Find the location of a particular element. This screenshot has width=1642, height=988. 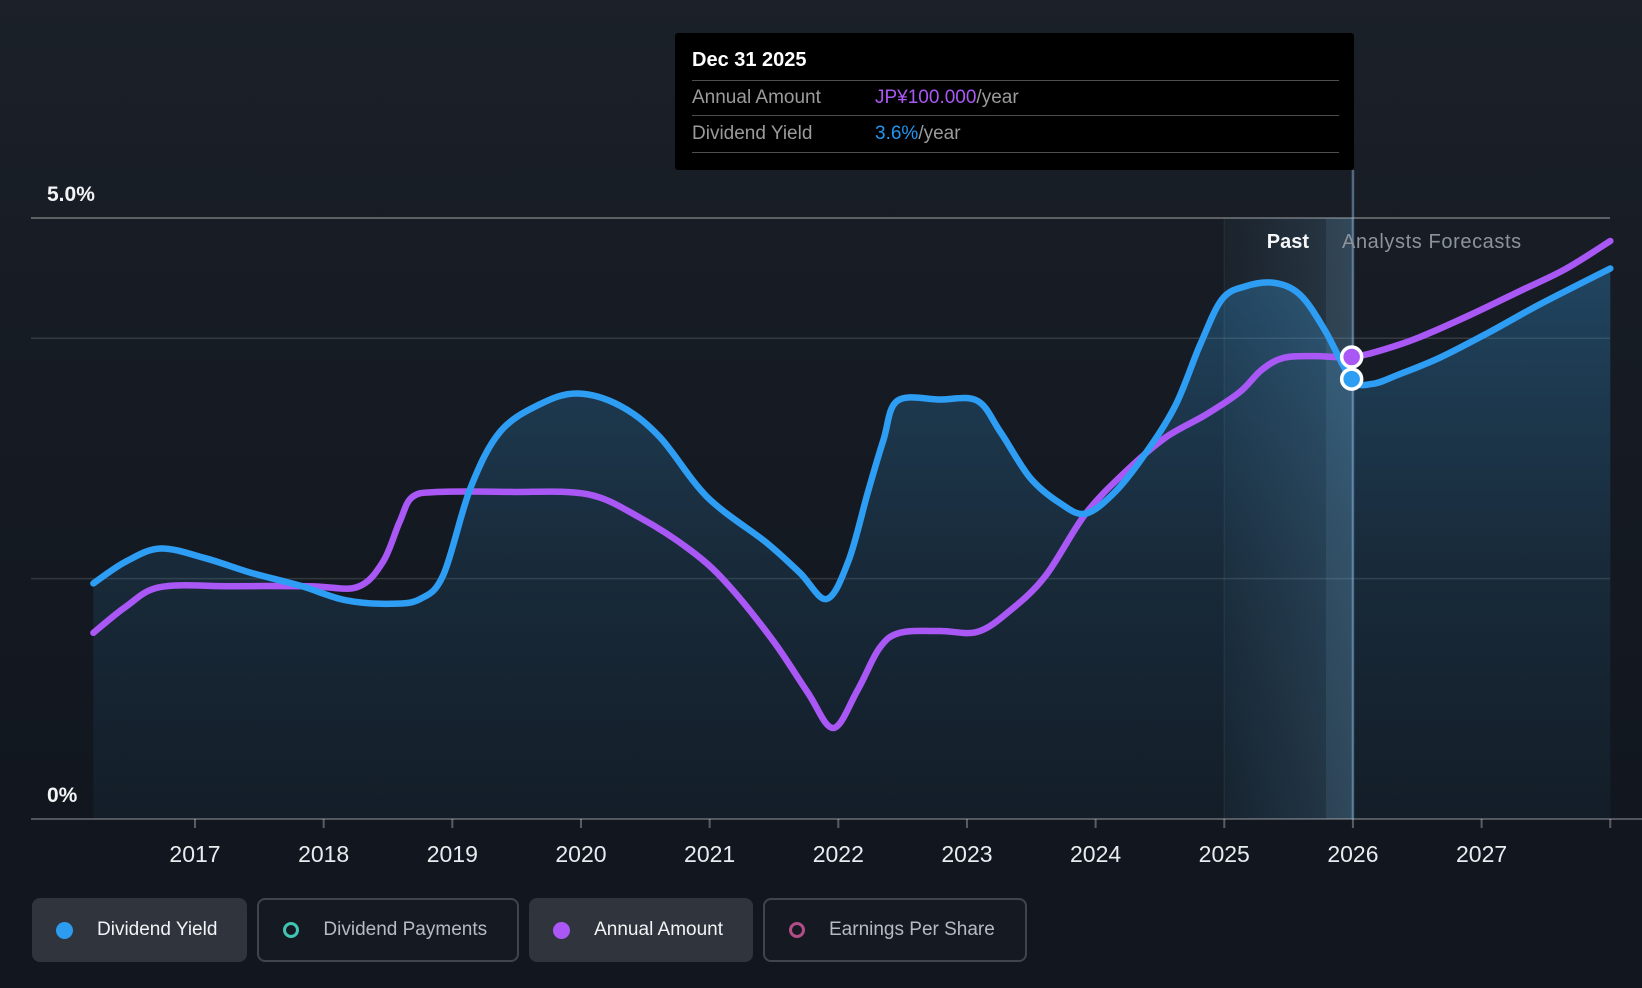

tooltip-label: Dividend Yield is located at coordinates (752, 133).